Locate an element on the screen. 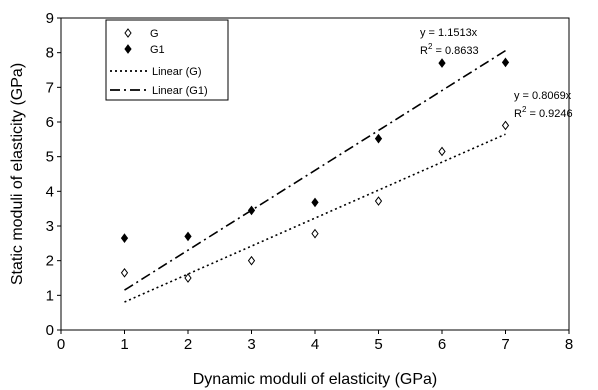 This screenshot has width=598, height=390. y-tick-label-6: 6 is located at coordinates (50, 122).